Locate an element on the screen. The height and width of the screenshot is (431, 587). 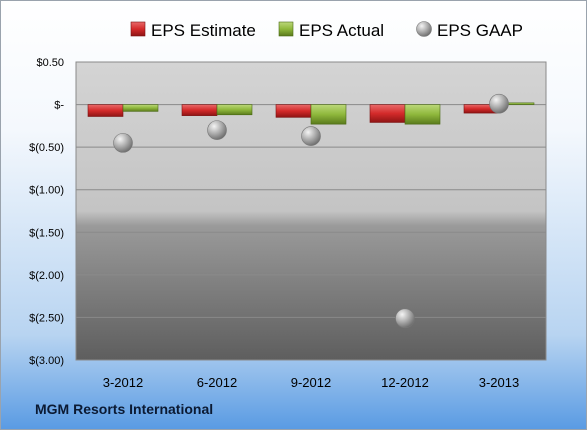
company-name: MGM Resorts International is located at coordinates (124, 409).